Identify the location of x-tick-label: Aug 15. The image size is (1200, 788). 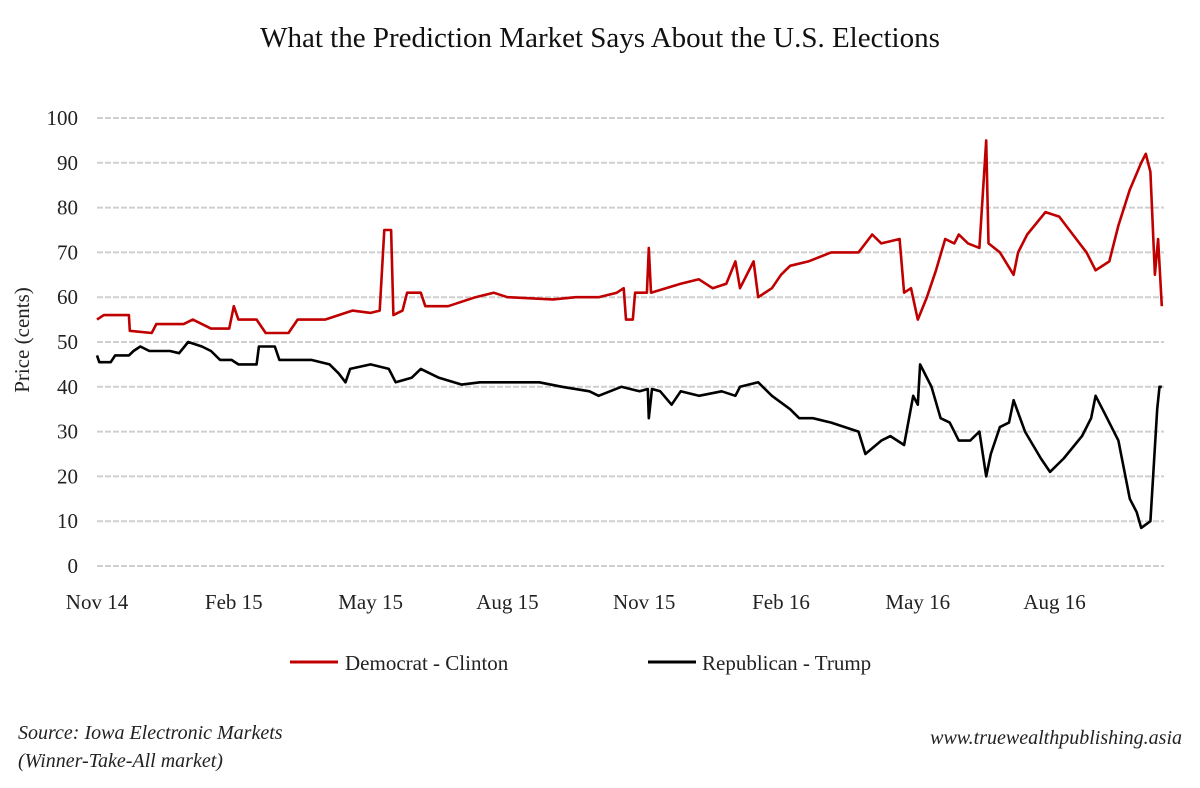
(507, 602).